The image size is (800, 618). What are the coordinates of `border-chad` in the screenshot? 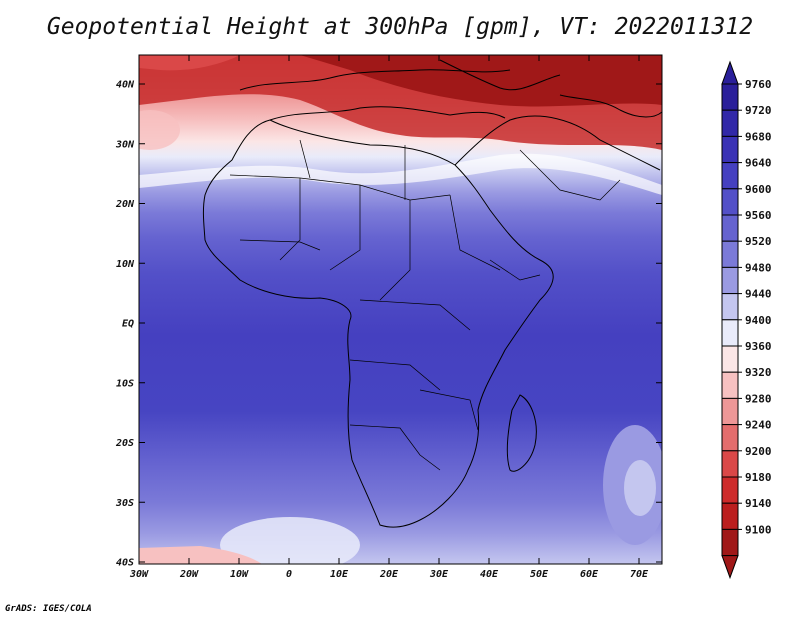 It's located at (395, 250).